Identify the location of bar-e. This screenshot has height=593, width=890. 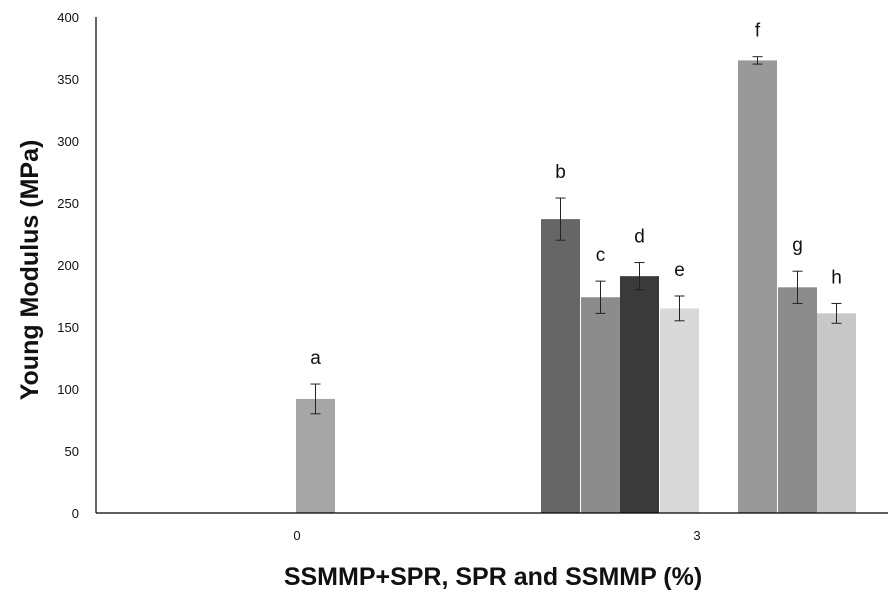
(679, 410).